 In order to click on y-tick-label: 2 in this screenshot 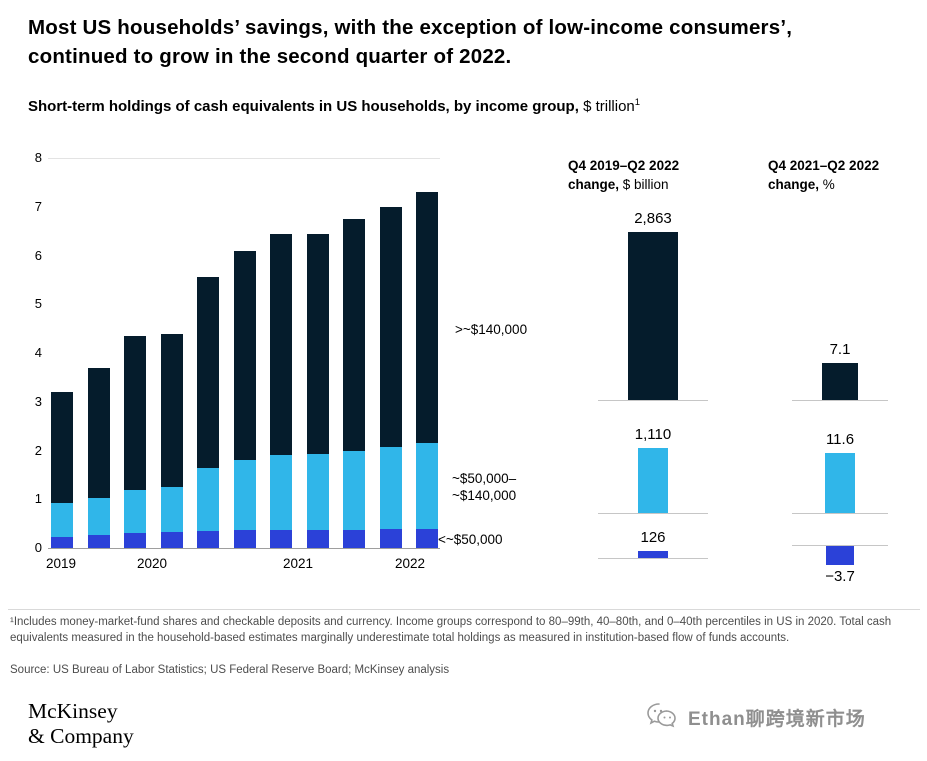, I will do `click(38, 450)`.